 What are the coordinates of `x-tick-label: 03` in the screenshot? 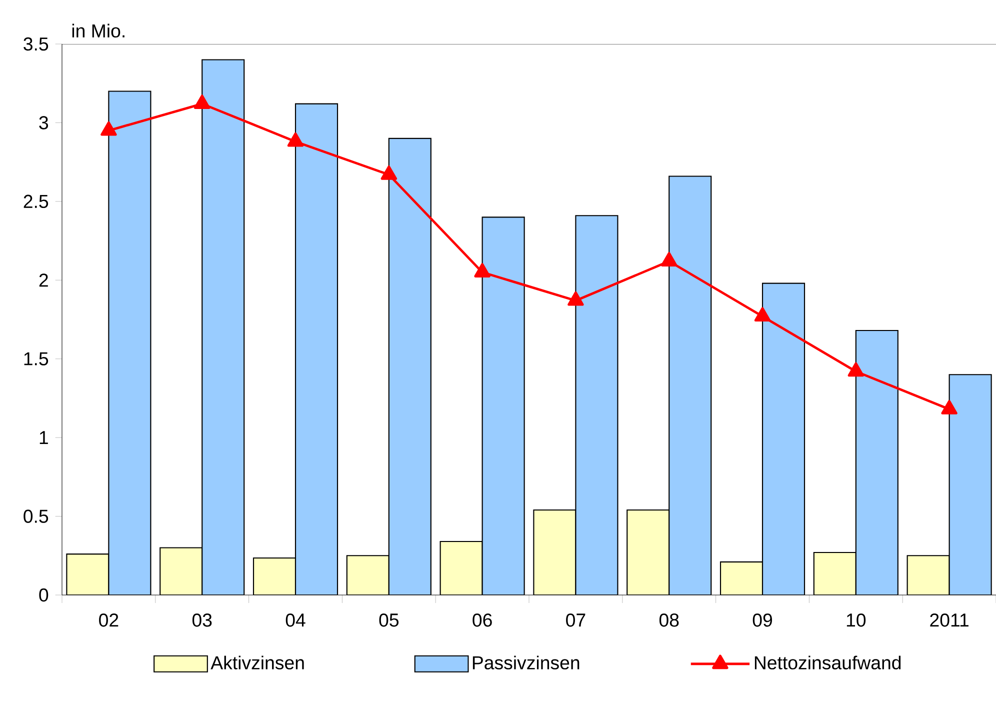 It's located at (202, 620).